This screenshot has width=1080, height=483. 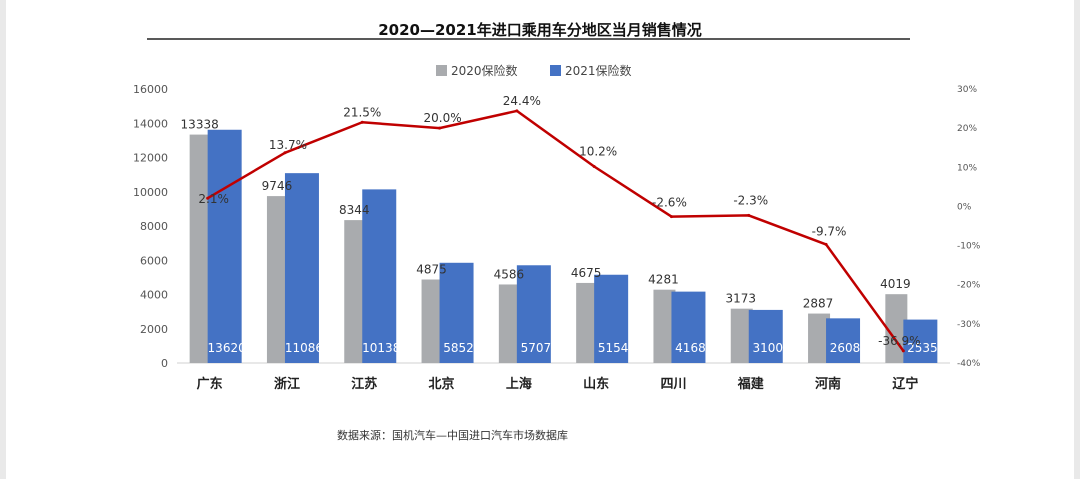 What do you see at coordinates (536, 348) in the screenshot?
I see `bar-2021-value-label: 5707` at bounding box center [536, 348].